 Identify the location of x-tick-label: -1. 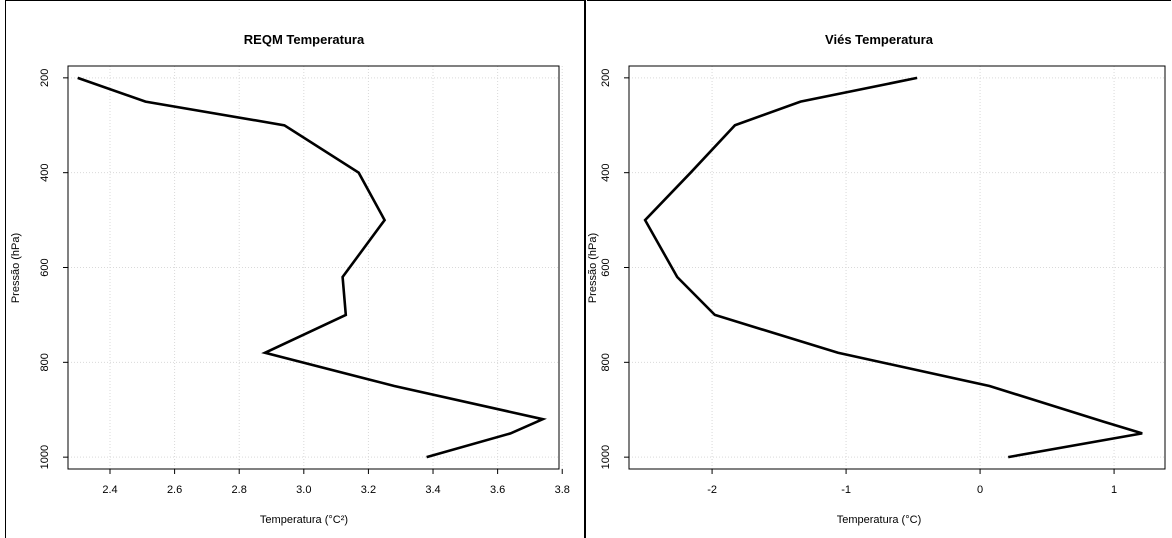
(846, 490).